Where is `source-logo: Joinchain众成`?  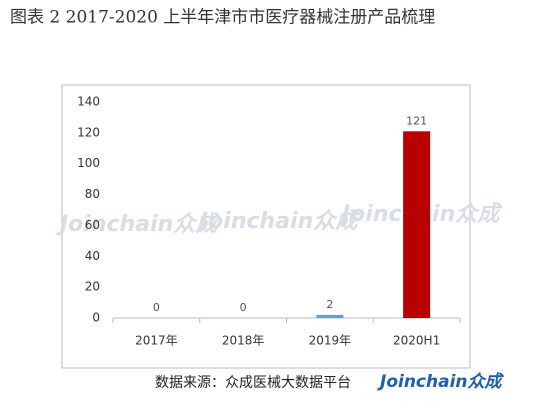
source-logo: Joinchain众成 is located at coordinates (441, 382).